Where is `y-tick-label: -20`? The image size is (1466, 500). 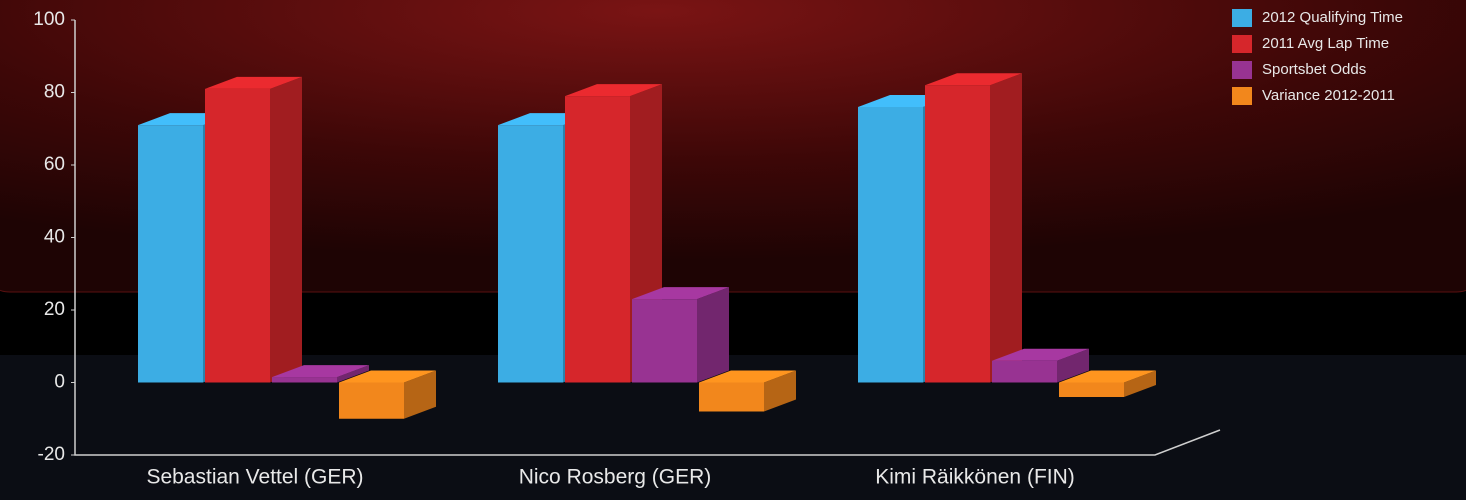
y-tick-label: -20 is located at coordinates (51, 454).